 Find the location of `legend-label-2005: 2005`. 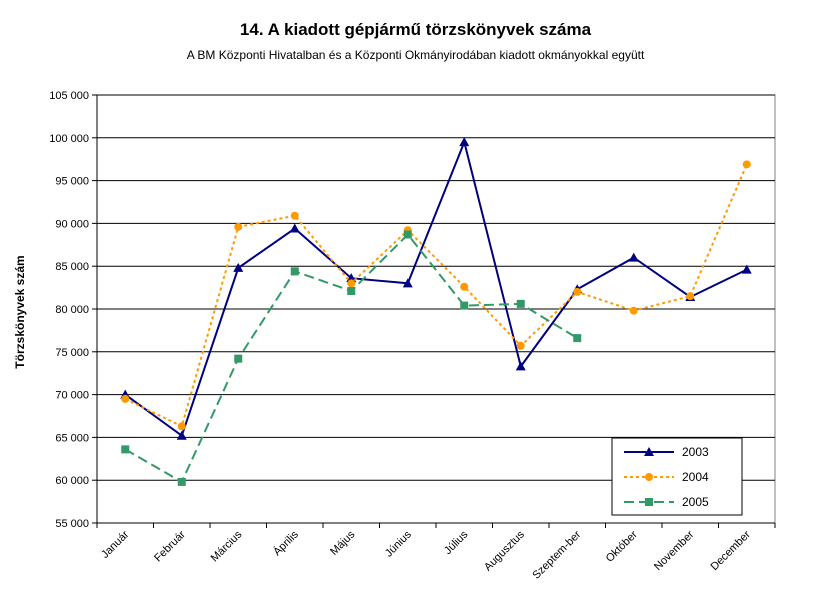

legend-label-2005: 2005 is located at coordinates (695, 502).